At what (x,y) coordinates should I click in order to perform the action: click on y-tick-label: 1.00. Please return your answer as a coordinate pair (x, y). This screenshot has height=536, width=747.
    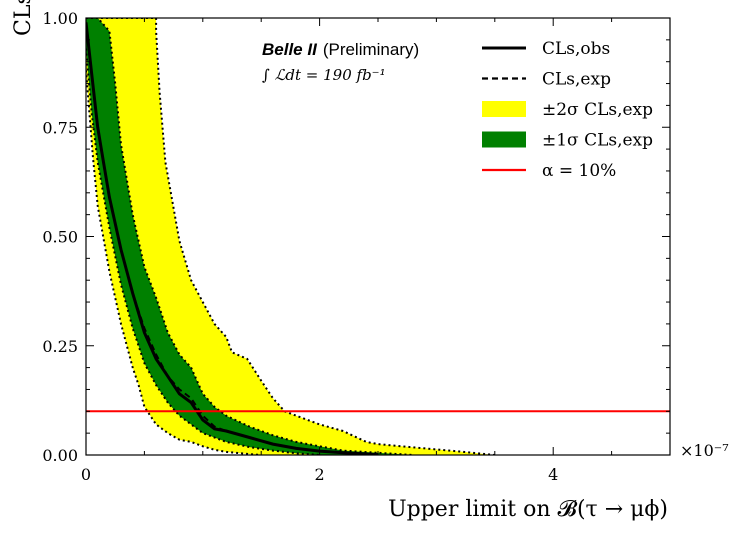
    Looking at the image, I should click on (60, 18).